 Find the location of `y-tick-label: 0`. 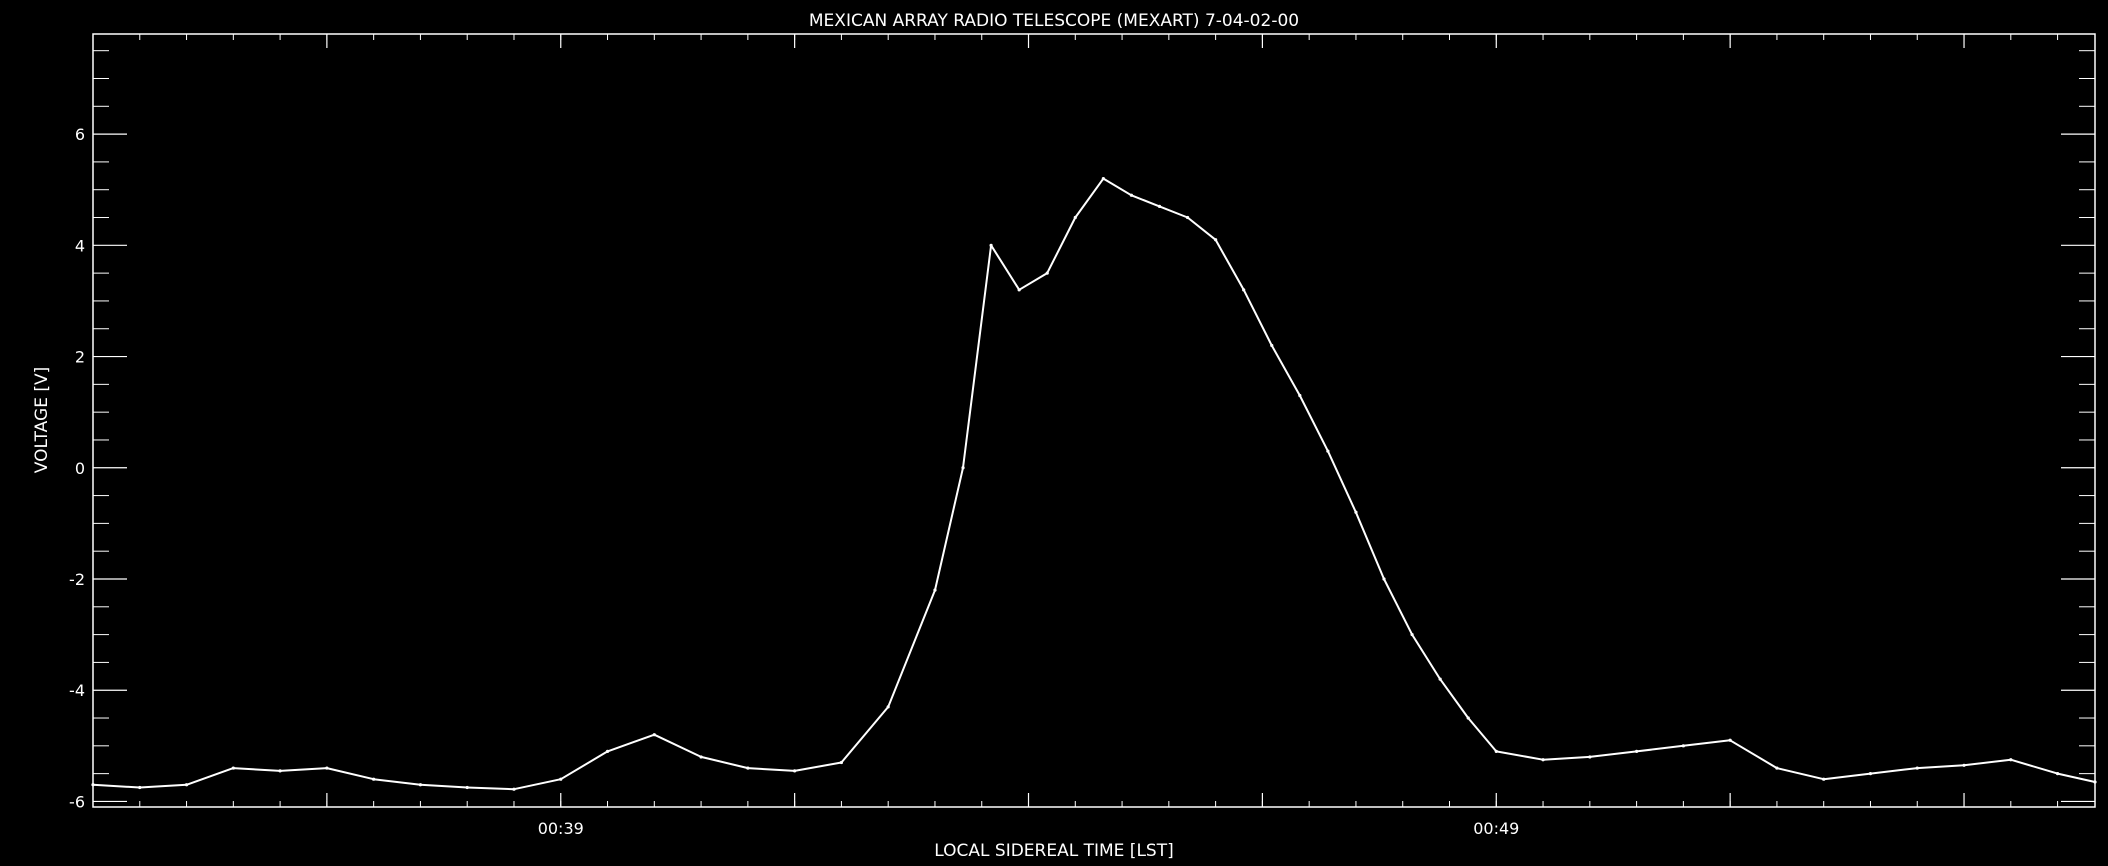

y-tick-label: 0 is located at coordinates (80, 468).